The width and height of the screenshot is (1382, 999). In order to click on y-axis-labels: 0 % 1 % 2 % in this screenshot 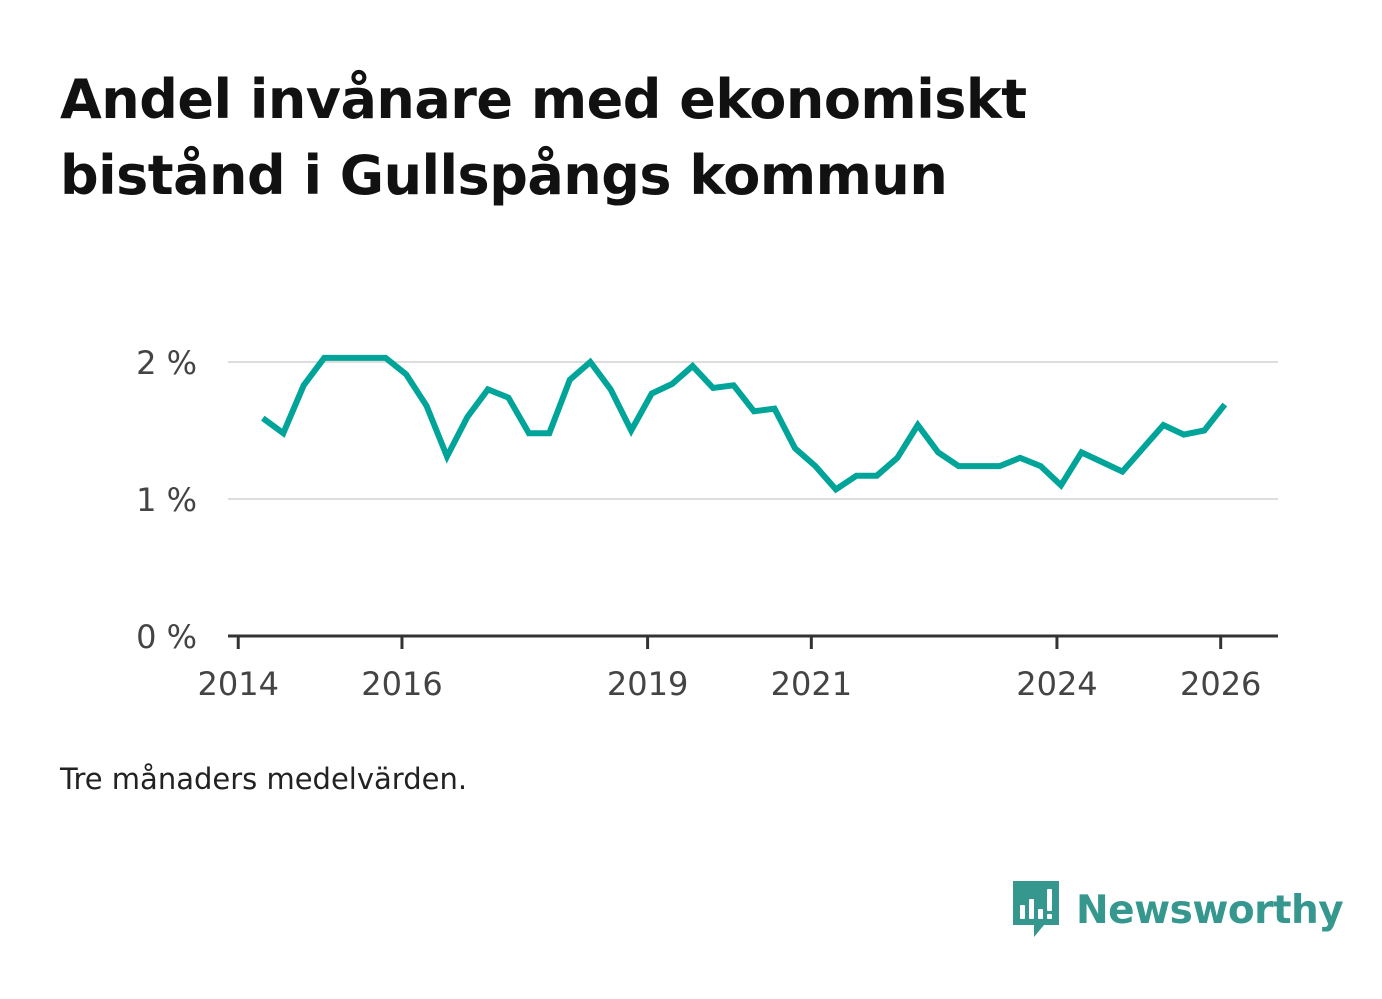, I will do `click(166, 500)`.